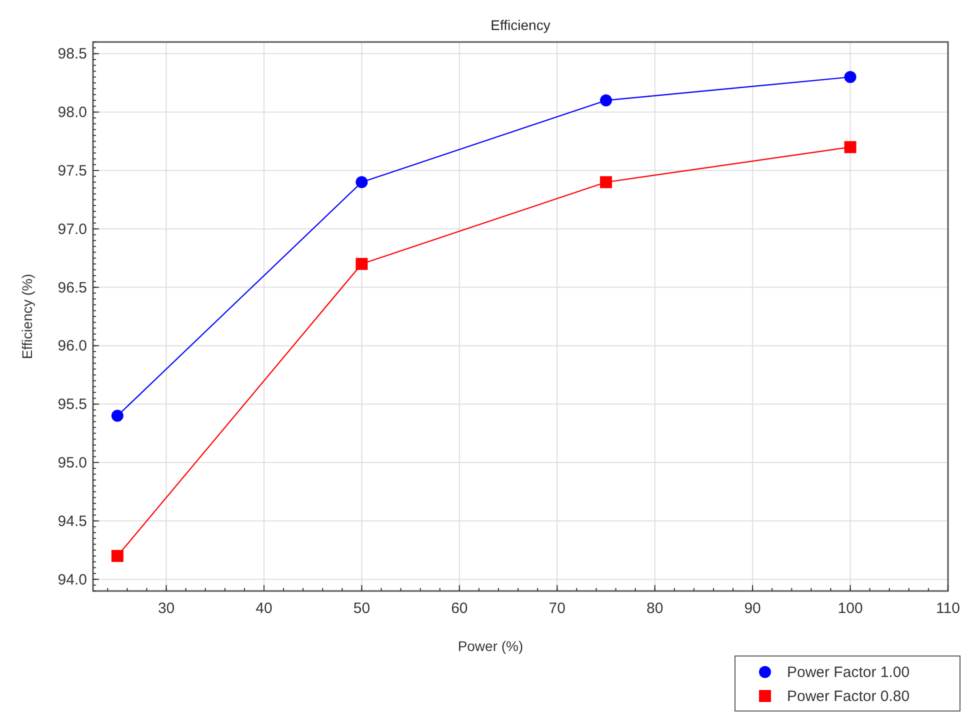 The image size is (976, 723). What do you see at coordinates (72, 521) in the screenshot?
I see `y-tick-label: 94.5` at bounding box center [72, 521].